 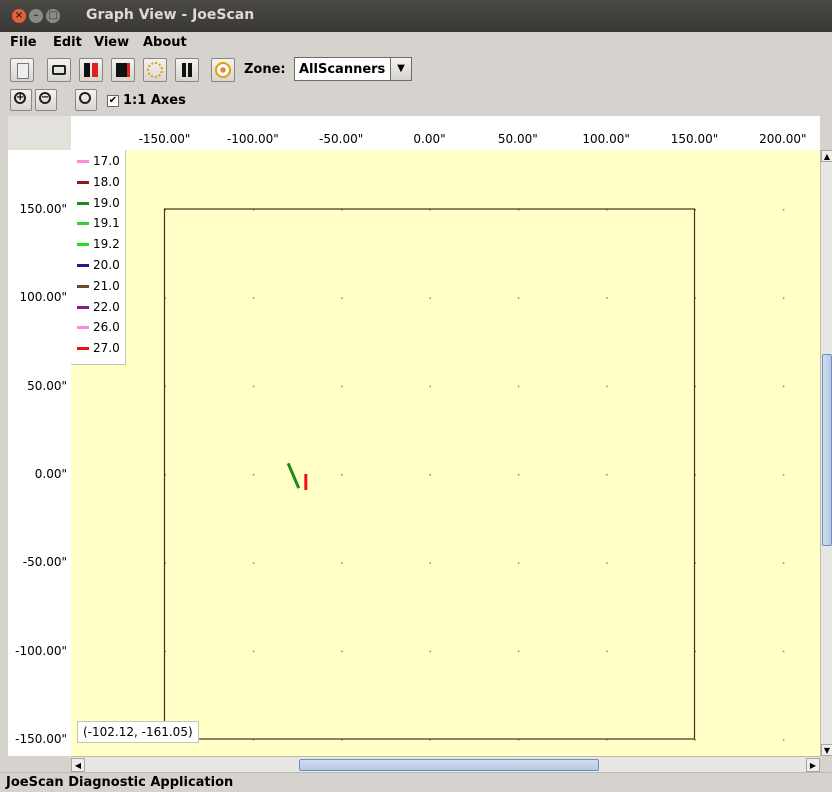 I want to click on legend-label: 19.0, so click(x=106, y=202).